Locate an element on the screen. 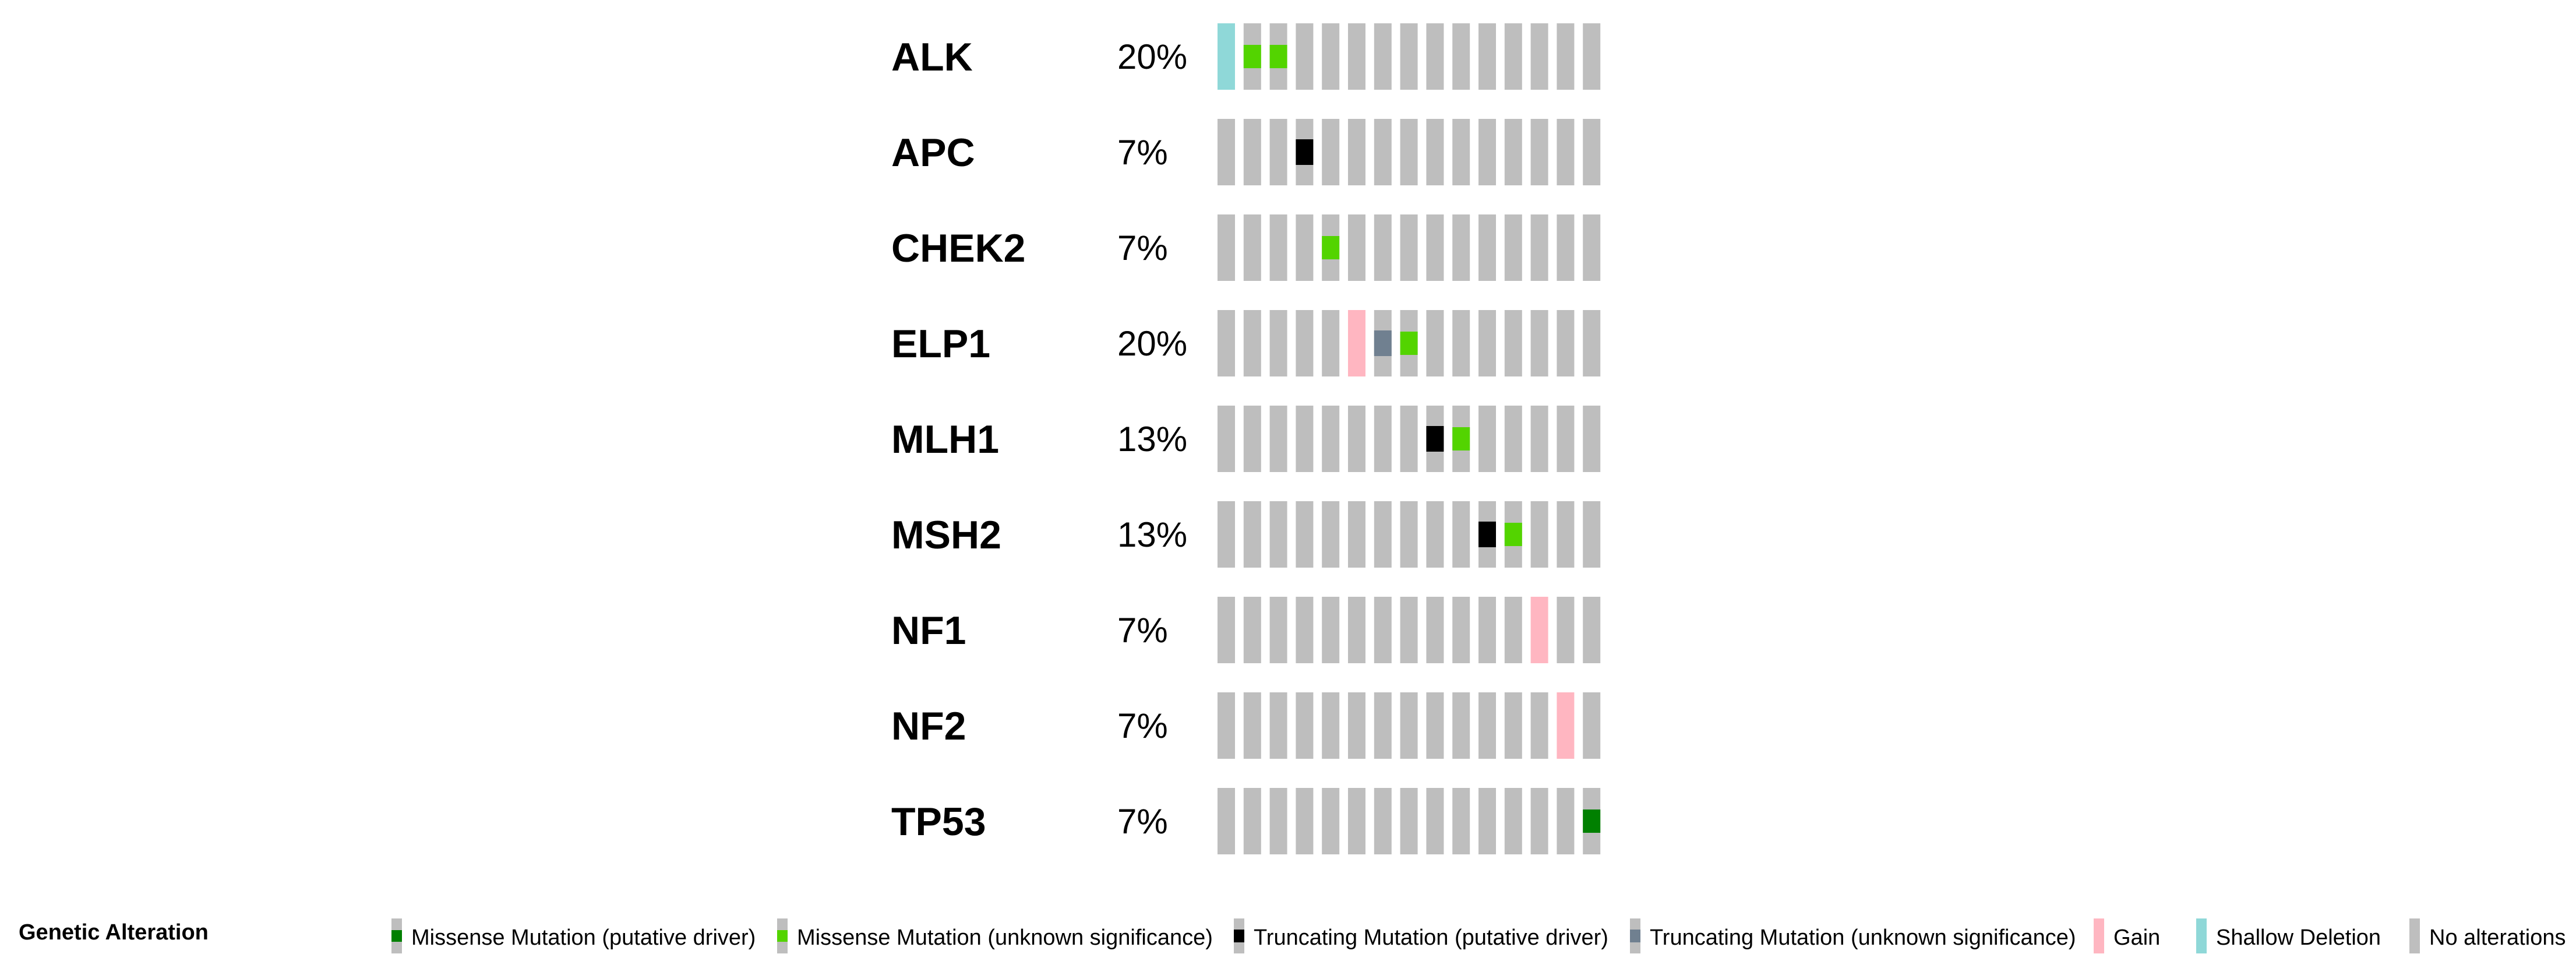 This screenshot has width=2576, height=975. legend-label: Missense Mutation (putative driver) is located at coordinates (584, 938).